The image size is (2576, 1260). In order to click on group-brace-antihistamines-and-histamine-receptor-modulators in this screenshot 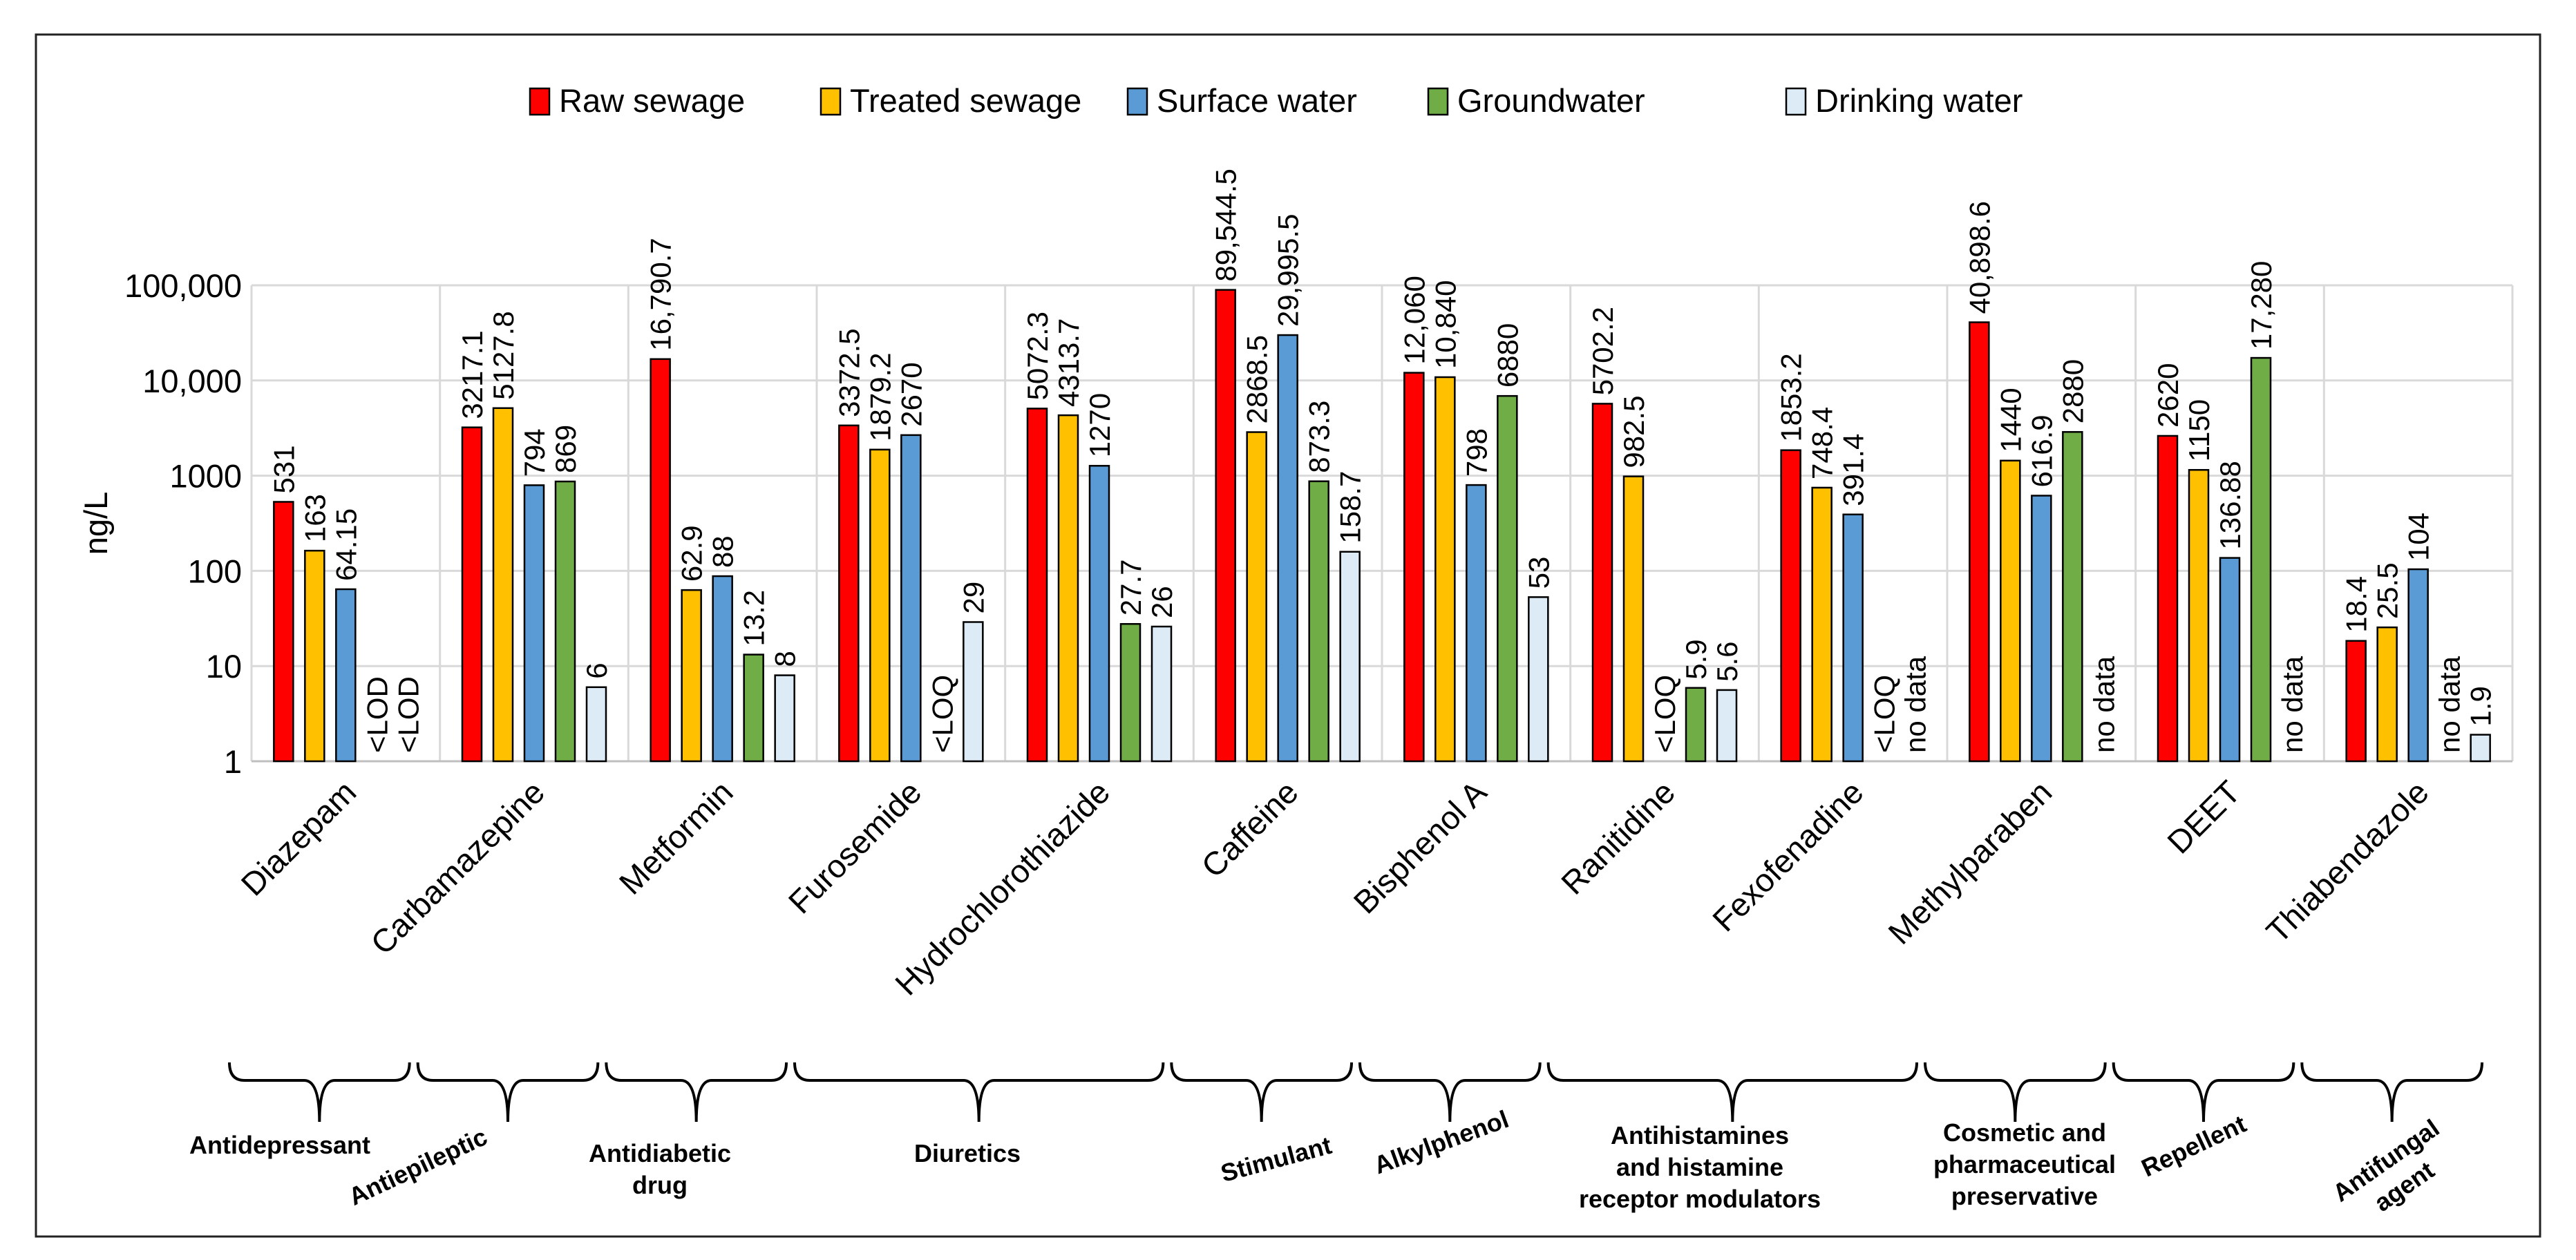, I will do `click(1732, 1092)`.